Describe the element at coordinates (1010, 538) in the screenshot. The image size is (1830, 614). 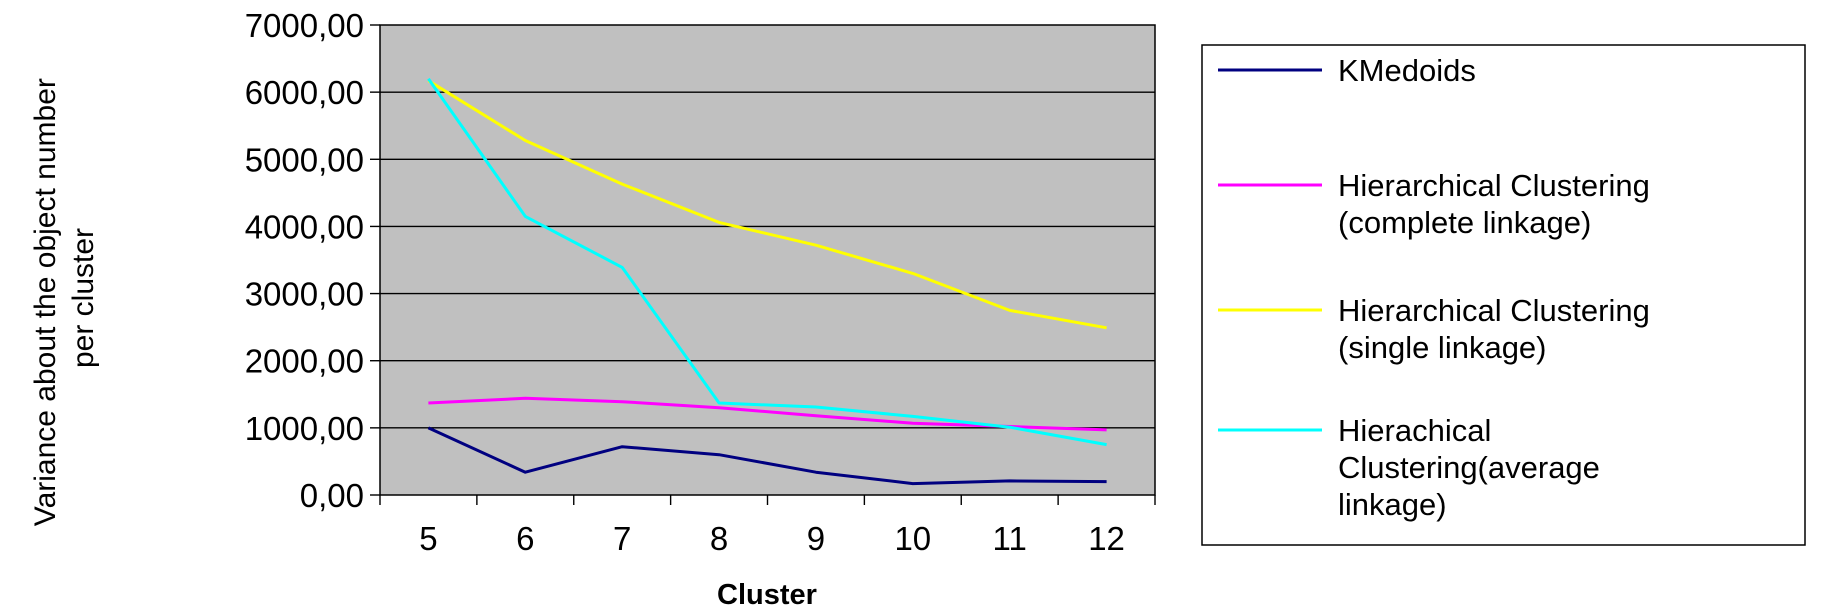
I see `x-tick-label-11: 11` at that location.